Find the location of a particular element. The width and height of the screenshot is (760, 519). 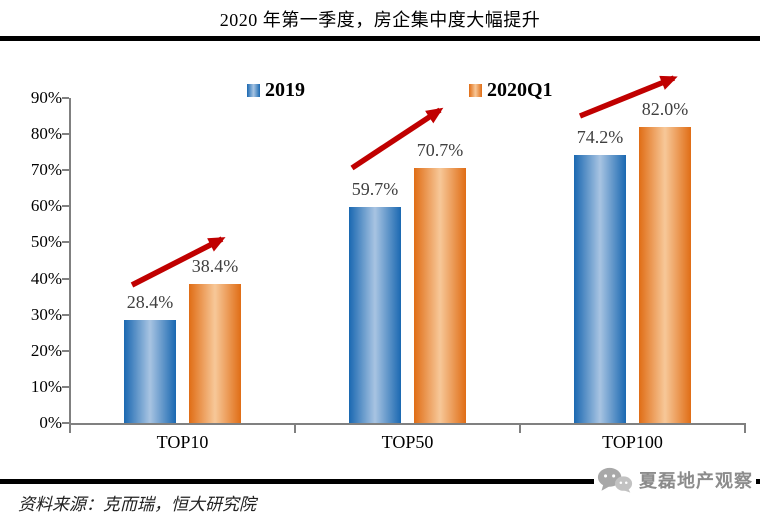

y-axis-tick-label: 30% is located at coordinates (46, 314).